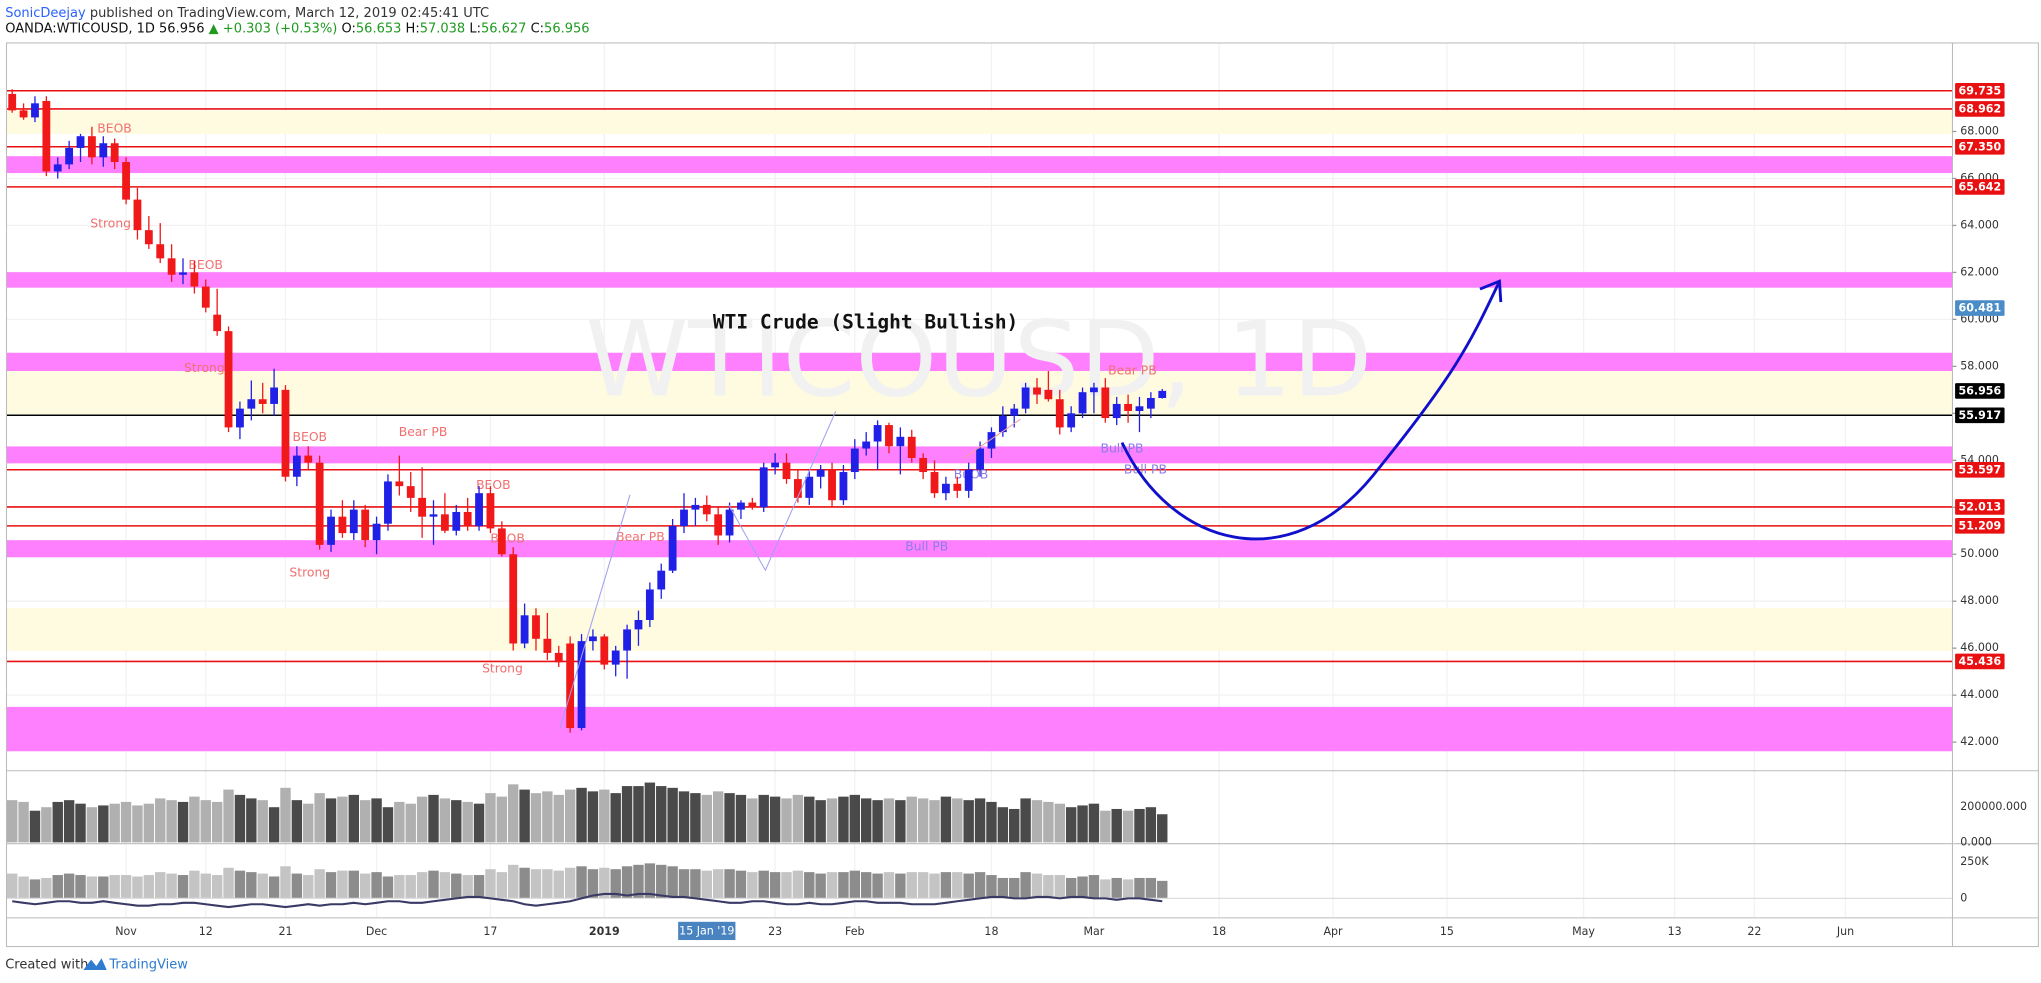 This screenshot has height=983, width=2041. Describe the element at coordinates (206, 931) in the screenshot. I see `x-tick-label: 12` at that location.